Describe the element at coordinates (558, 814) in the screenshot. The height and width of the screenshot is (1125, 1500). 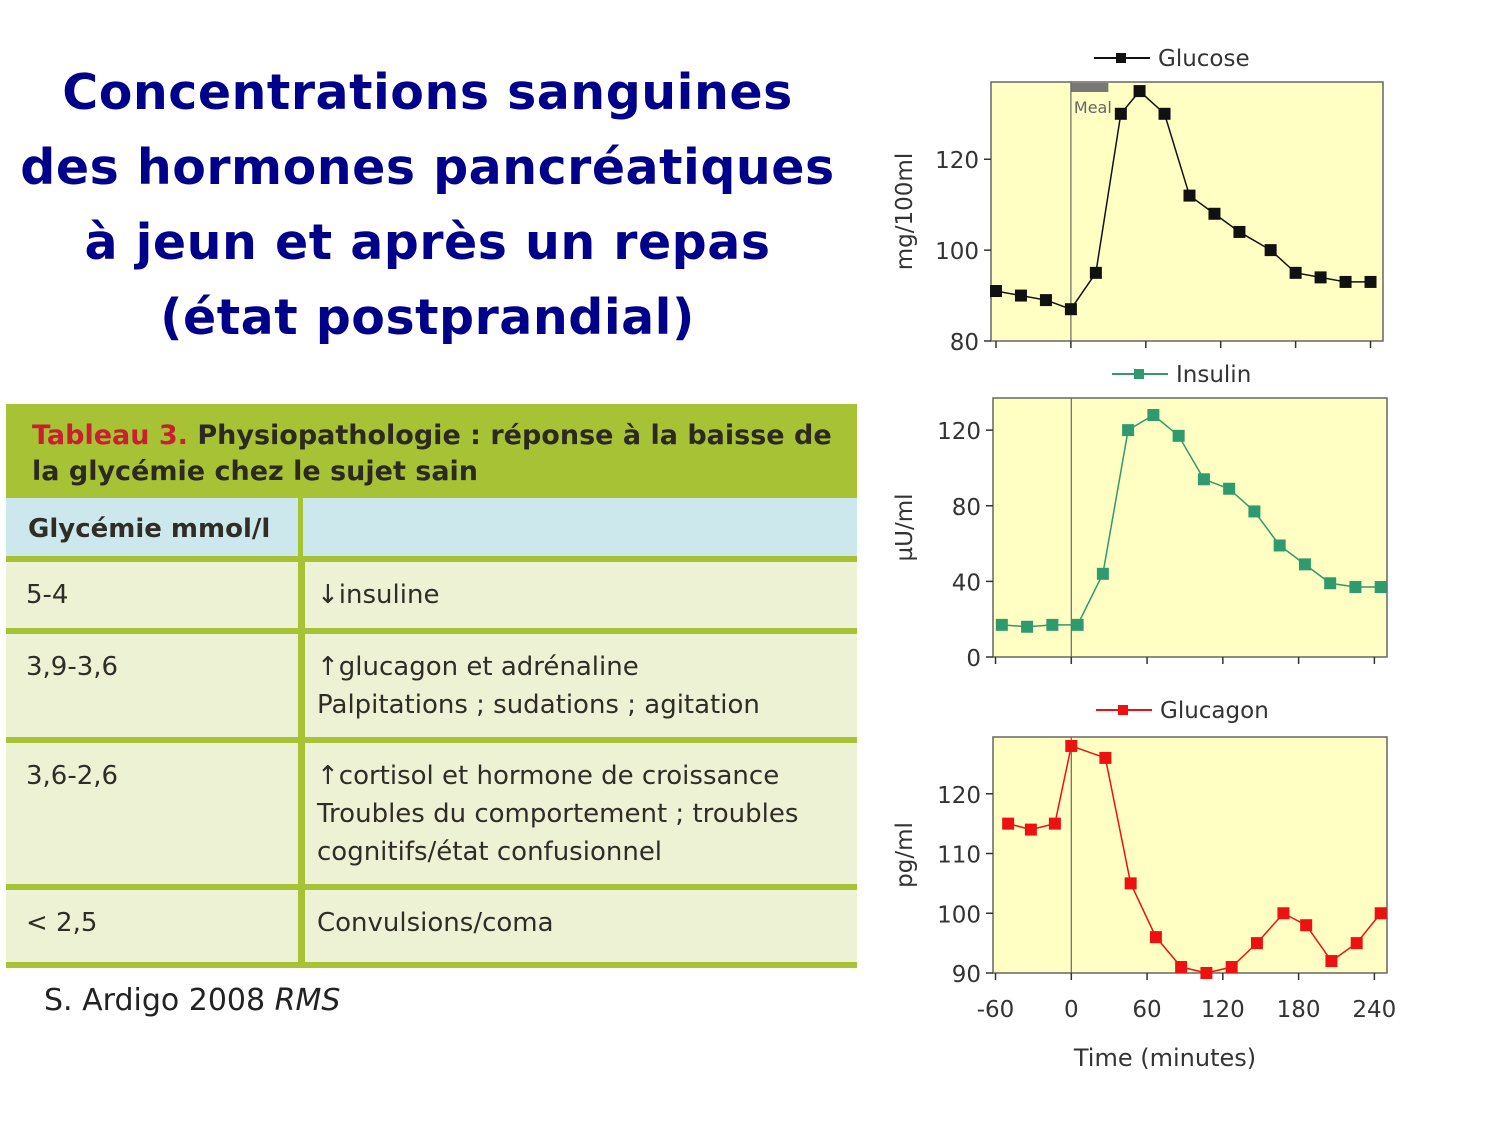
I see `response-line: Troubles du comportement ; troubles` at that location.